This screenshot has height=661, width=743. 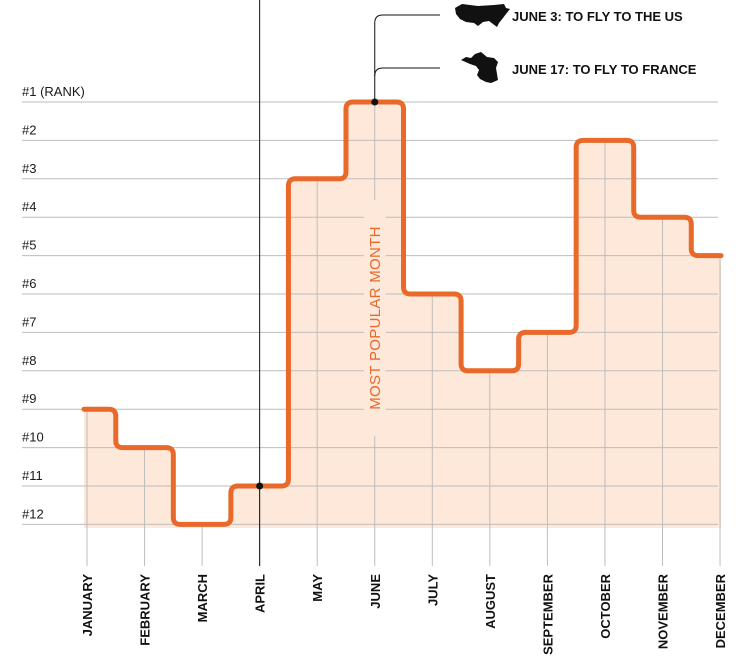 What do you see at coordinates (33, 513) in the screenshot?
I see `rank-label-12: #12` at bounding box center [33, 513].